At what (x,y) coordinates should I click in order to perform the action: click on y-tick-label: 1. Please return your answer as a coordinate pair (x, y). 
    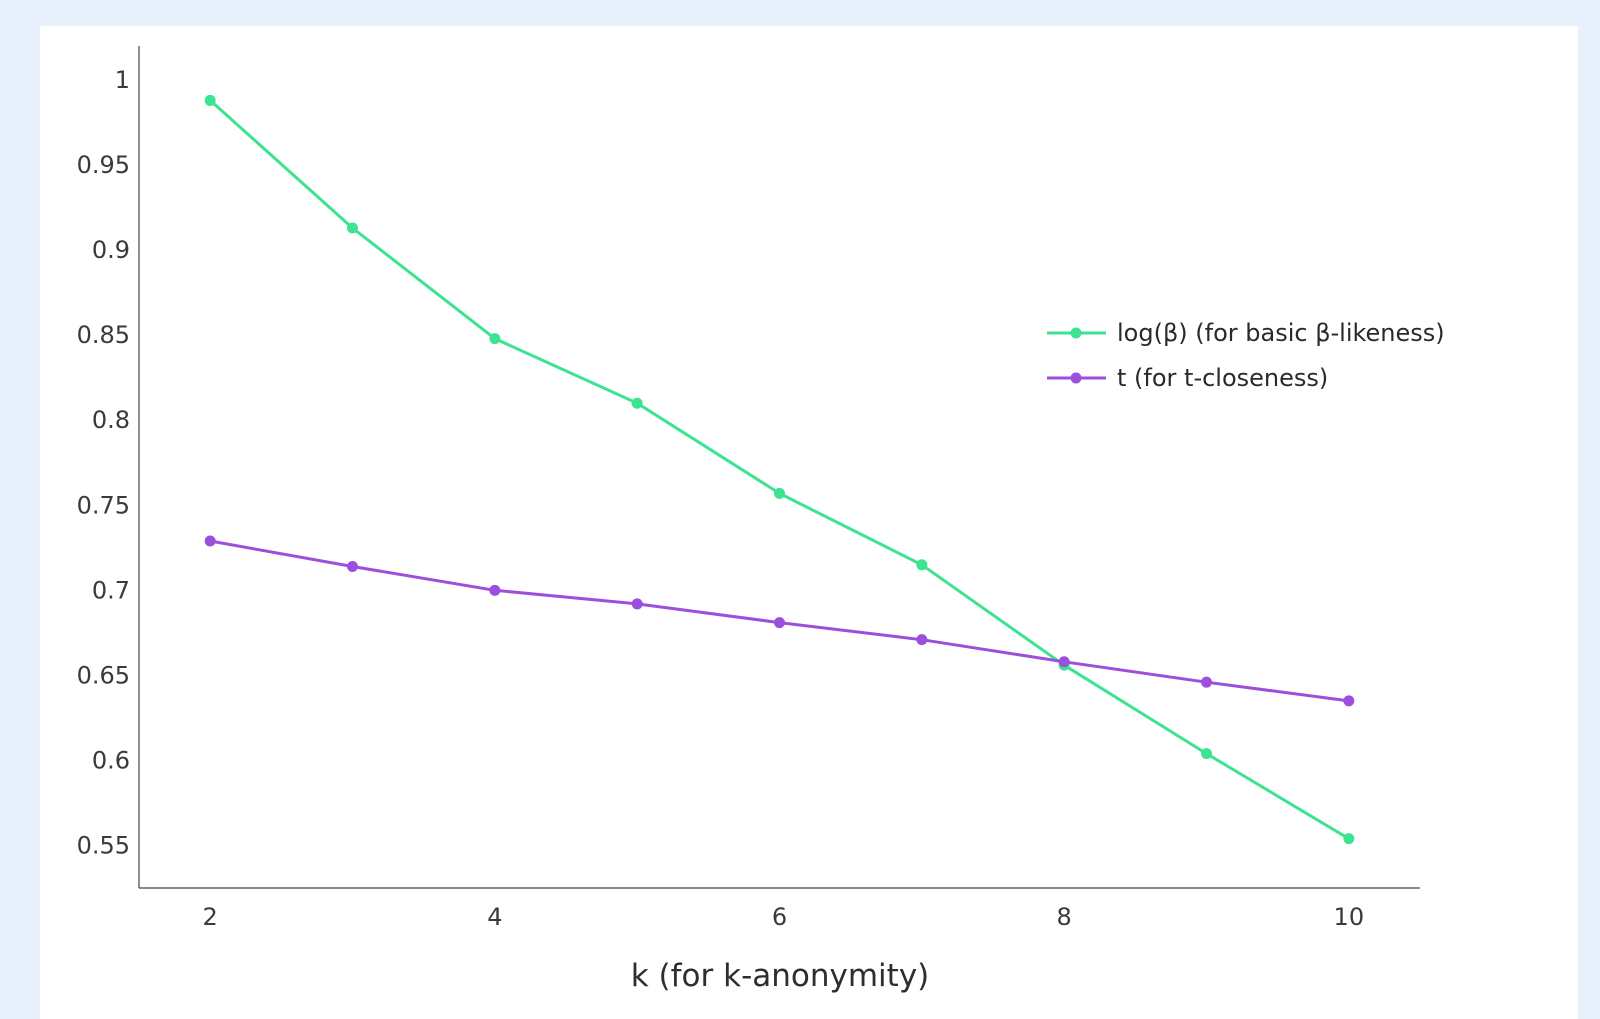
    Looking at the image, I should click on (122, 80).